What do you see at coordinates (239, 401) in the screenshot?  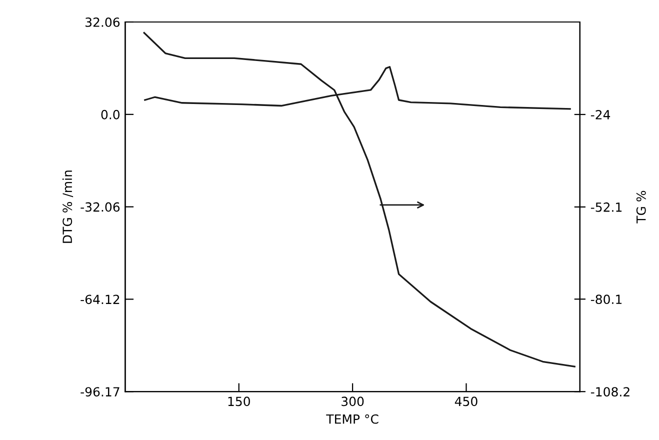 I see `x-tick-label: 150` at bounding box center [239, 401].